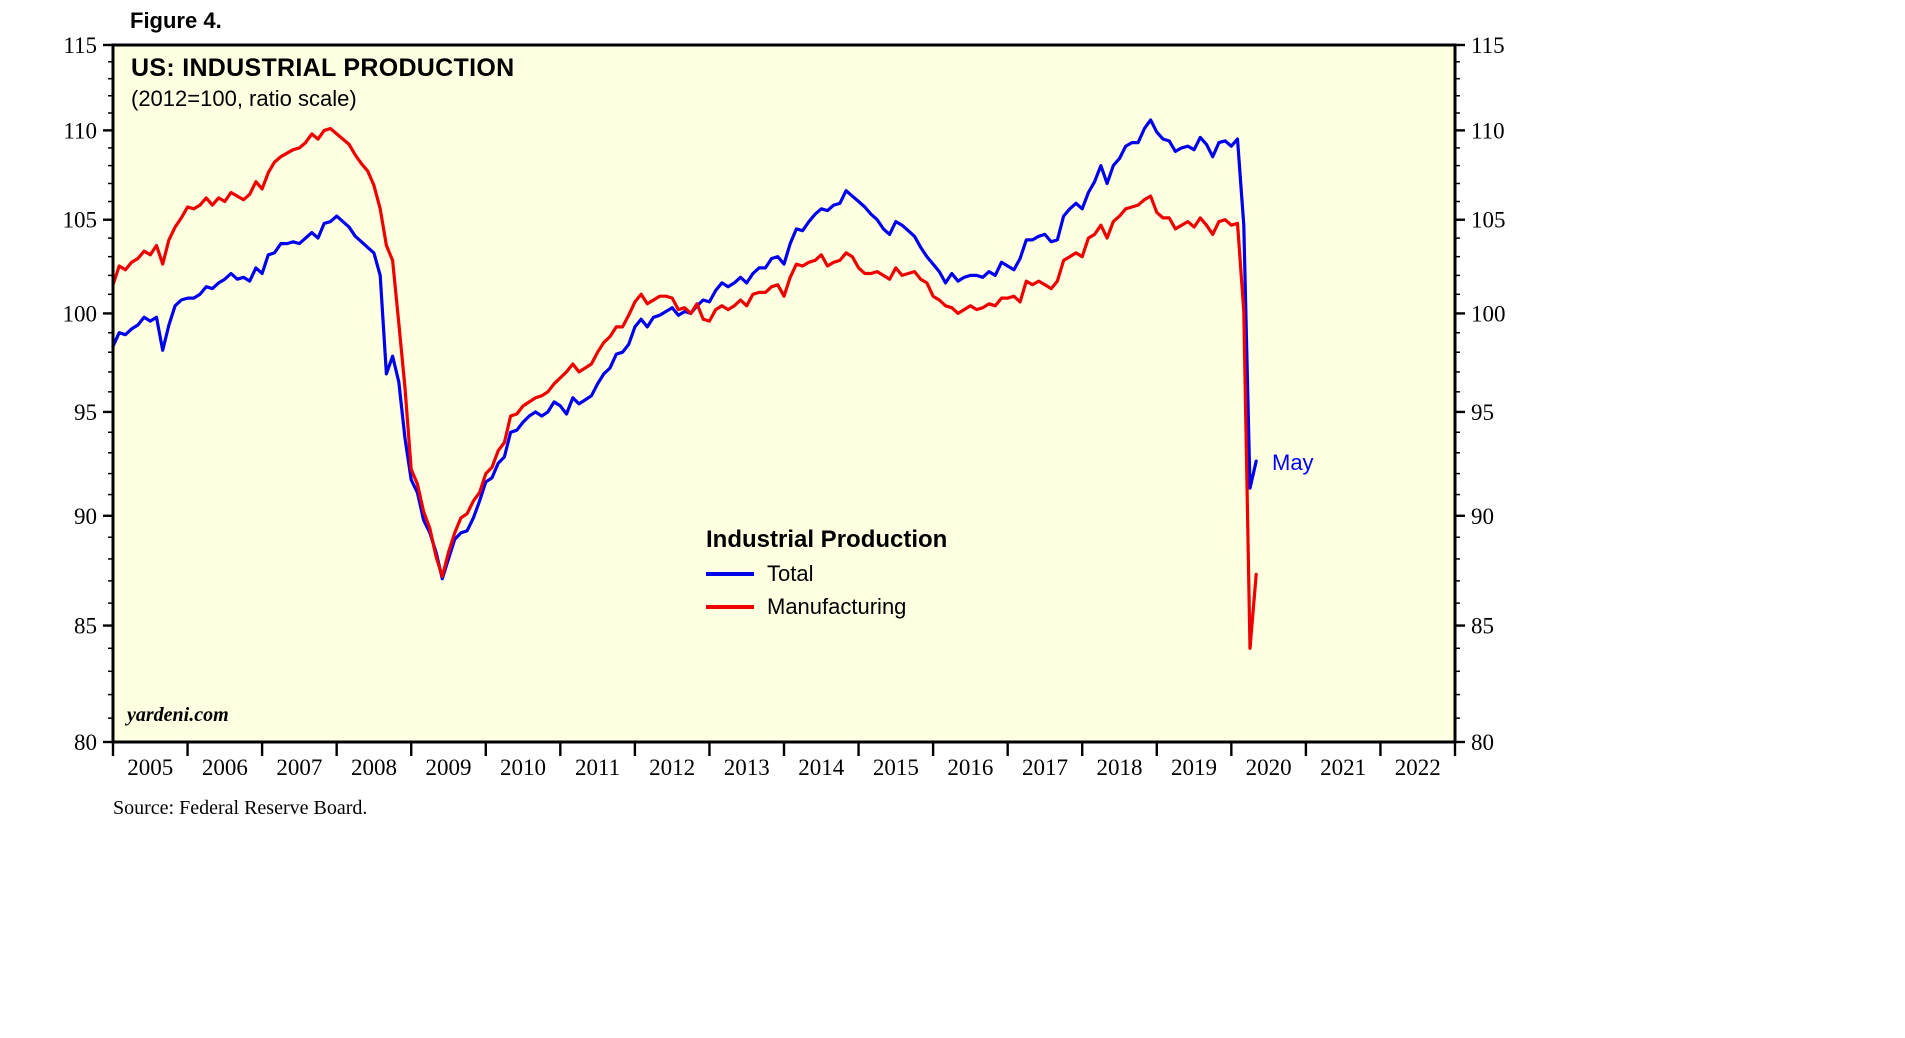 The image size is (1905, 1038). I want to click on x-axis-label: 2008, so click(374, 767).